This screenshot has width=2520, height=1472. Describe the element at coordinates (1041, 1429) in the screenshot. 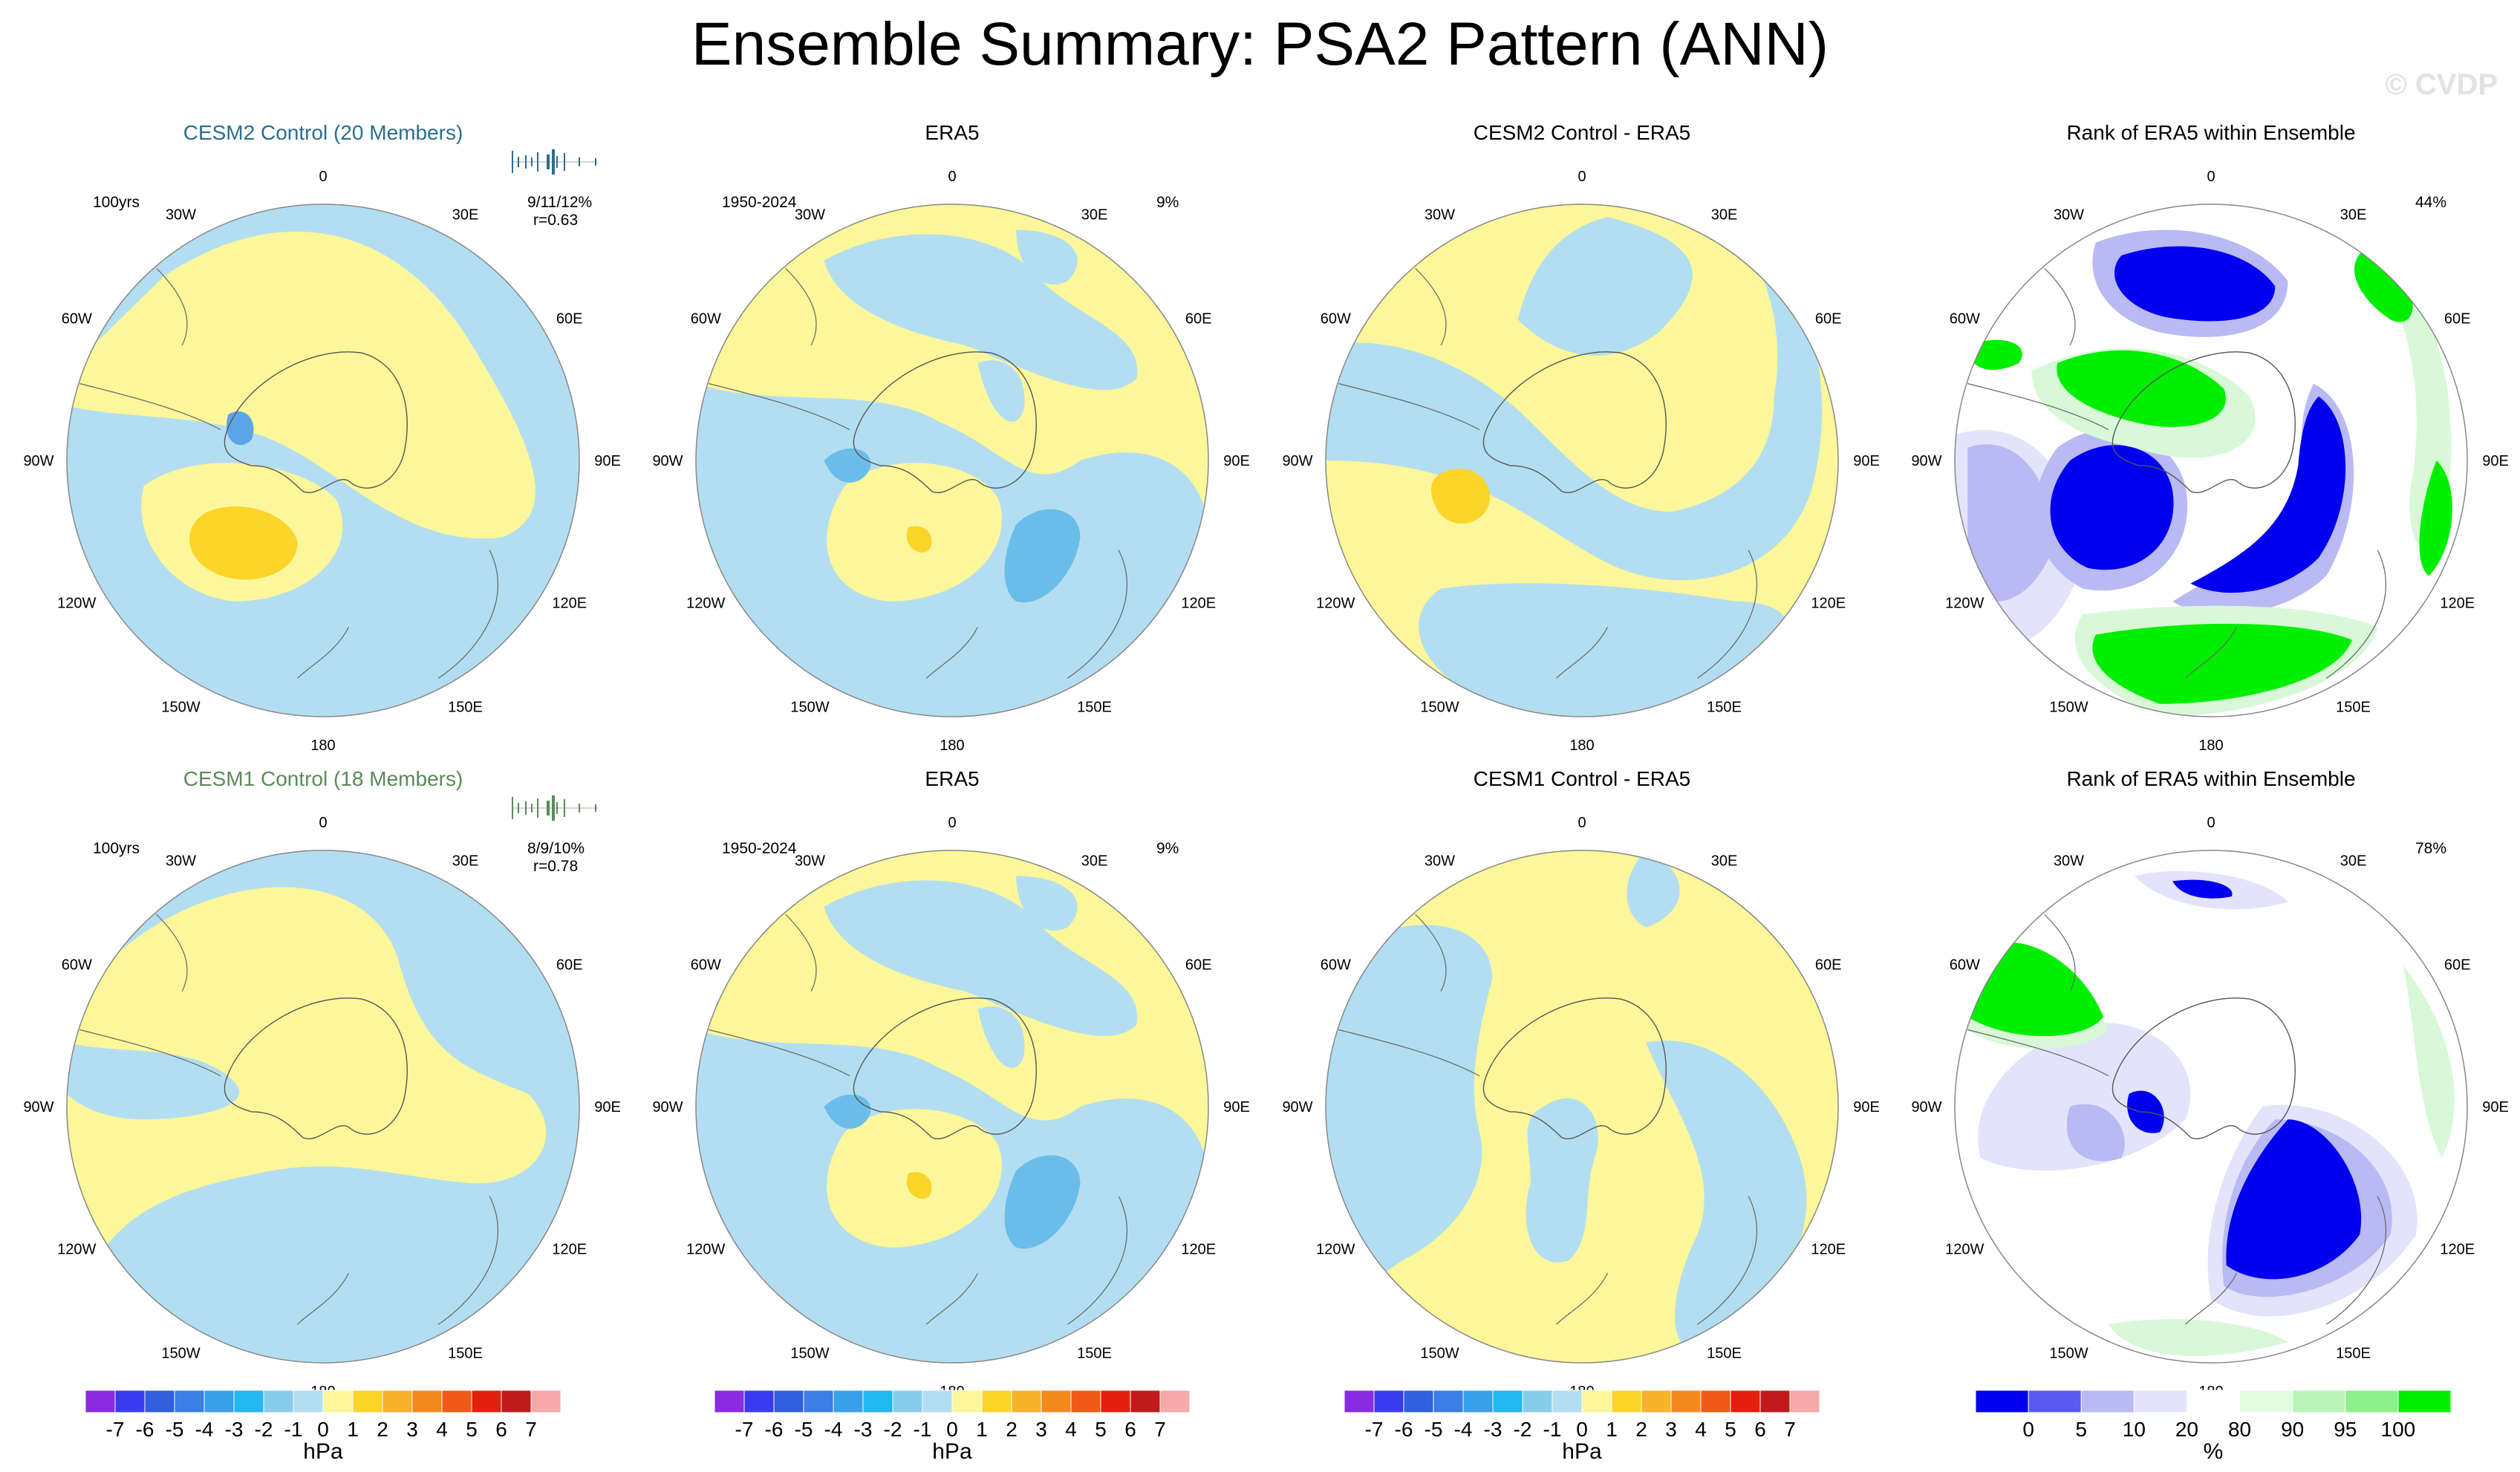

I see `colorbar-tick: 3` at that location.